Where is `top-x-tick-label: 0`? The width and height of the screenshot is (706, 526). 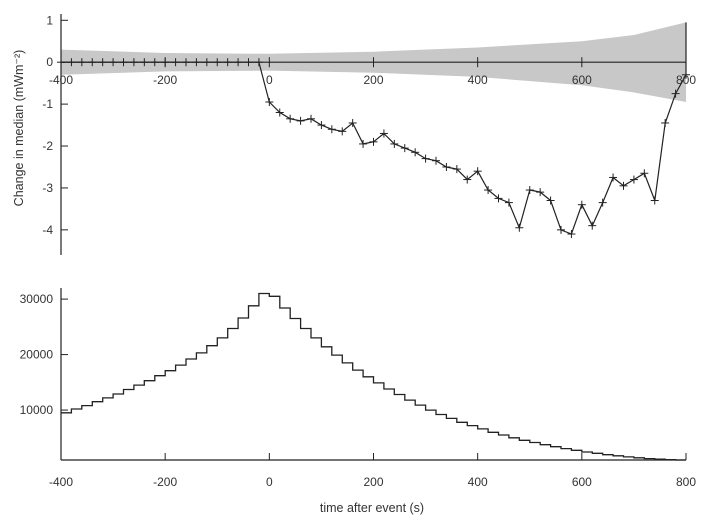 top-x-tick-label: 0 is located at coordinates (269, 80).